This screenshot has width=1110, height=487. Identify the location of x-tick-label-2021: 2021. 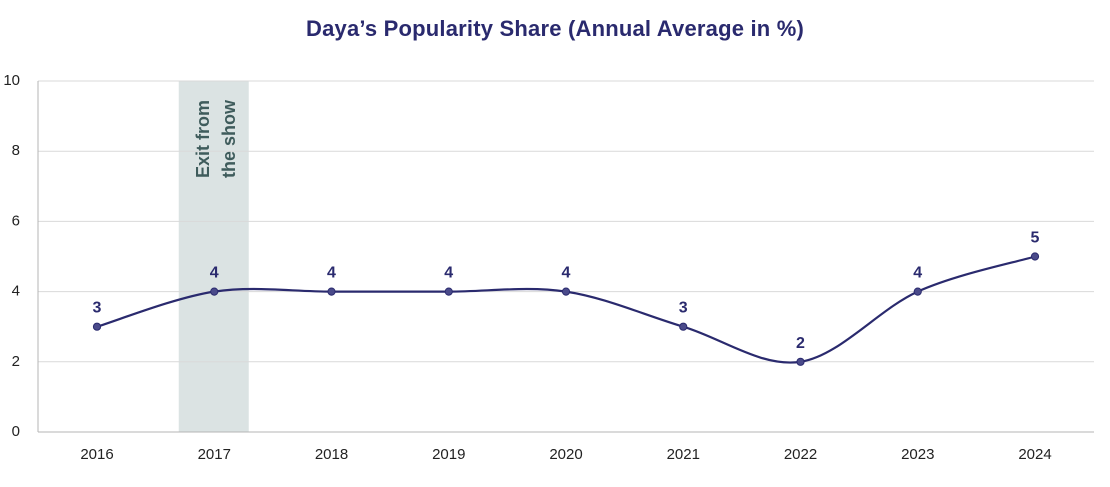
(683, 454).